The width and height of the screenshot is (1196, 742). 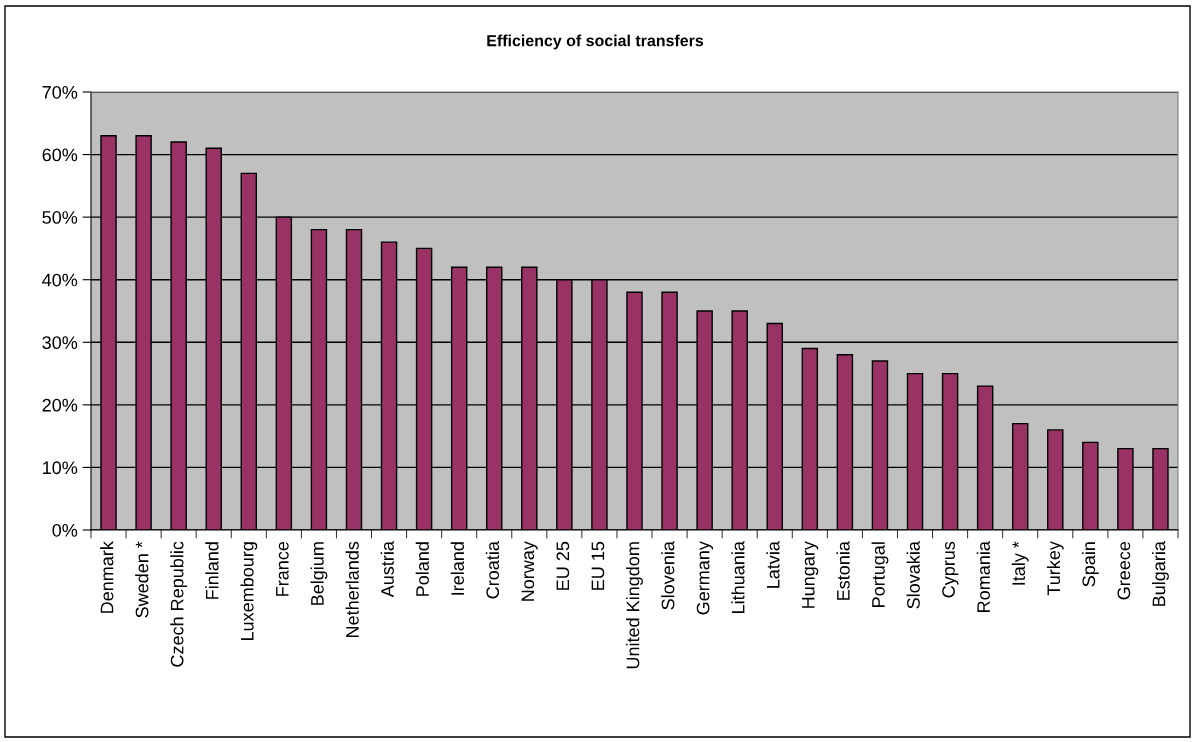 What do you see at coordinates (60, 155) in the screenshot?
I see `y-tick-label: 60%` at bounding box center [60, 155].